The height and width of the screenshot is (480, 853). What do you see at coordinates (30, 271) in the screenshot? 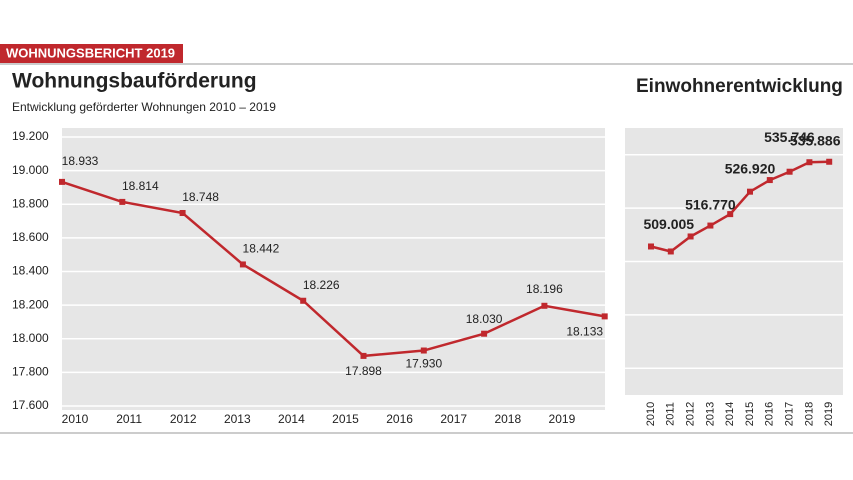
I see `y-tick-label: 18.400` at bounding box center [30, 271].